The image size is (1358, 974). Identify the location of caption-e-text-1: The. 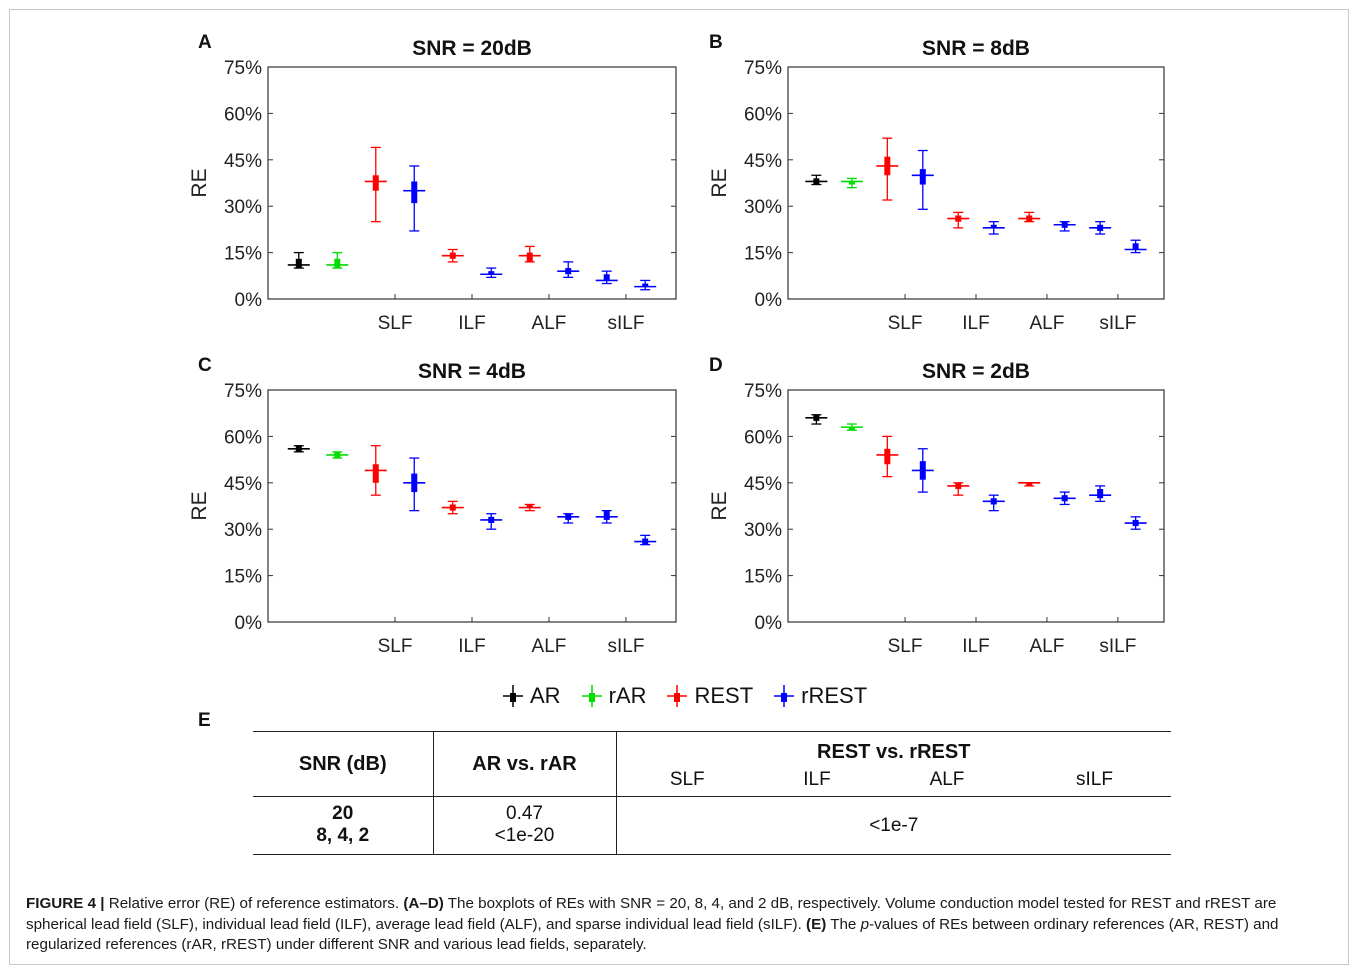
(843, 924).